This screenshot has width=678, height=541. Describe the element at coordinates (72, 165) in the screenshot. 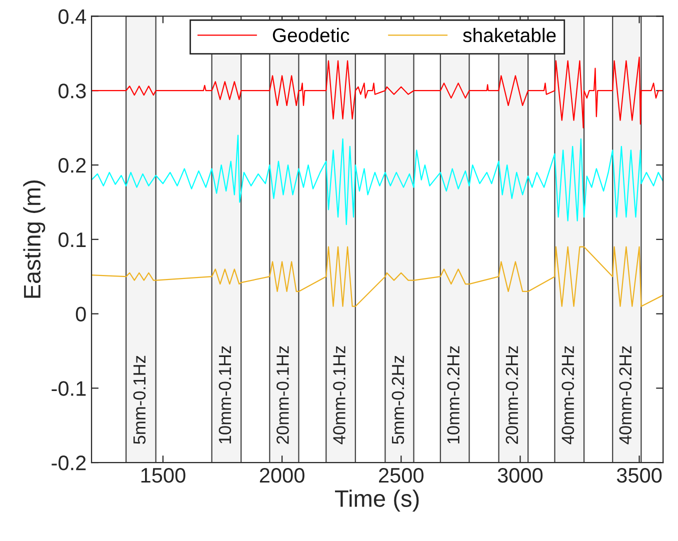

I see `y-tick-label: 0.2` at that location.